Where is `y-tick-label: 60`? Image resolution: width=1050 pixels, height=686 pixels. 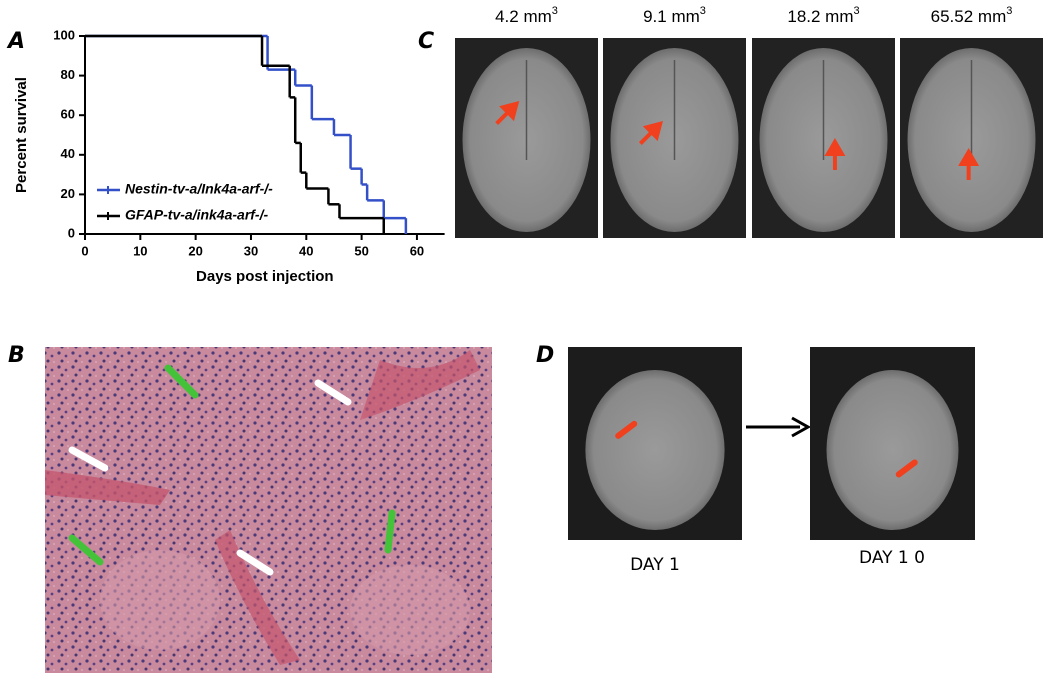 y-tick-label: 60 is located at coordinates (68, 114).